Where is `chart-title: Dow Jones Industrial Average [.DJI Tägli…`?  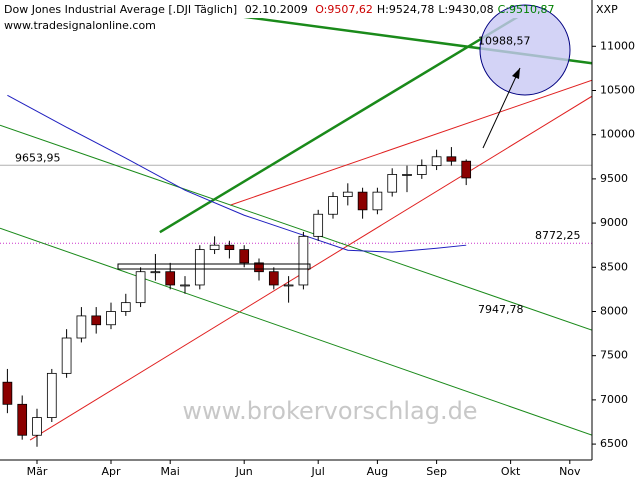 chart-title: Dow Jones Industrial Average [.DJI Tägli… is located at coordinates (120, 9).